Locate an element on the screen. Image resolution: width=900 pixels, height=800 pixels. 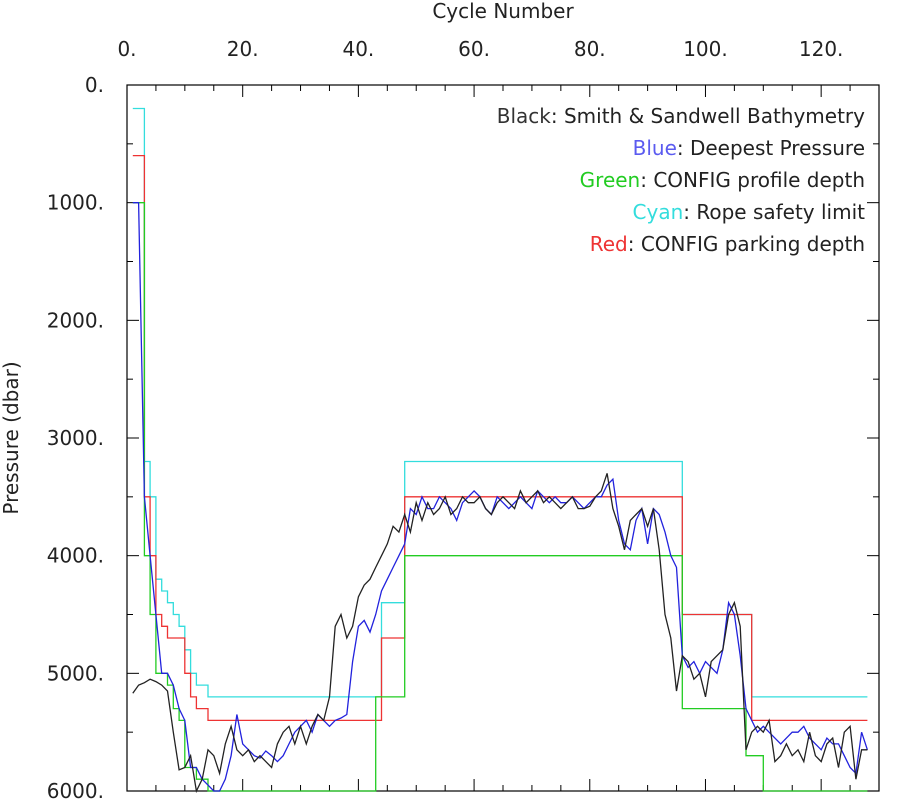
y-tick-label: 1000. is located at coordinates (75, 203).